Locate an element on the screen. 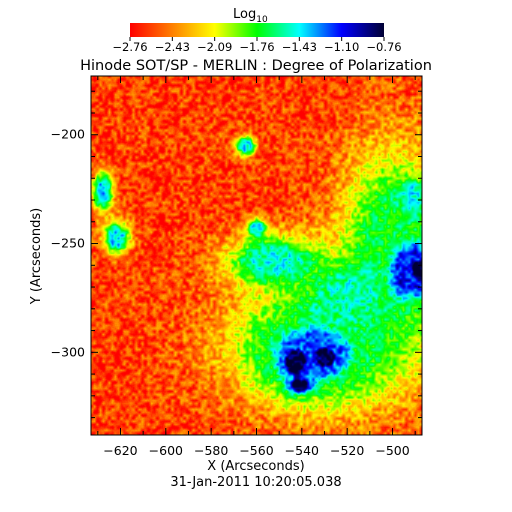 The height and width of the screenshot is (512, 512). timestamp: 31-Jan-2011 10:20:05.038 is located at coordinates (255, 482).